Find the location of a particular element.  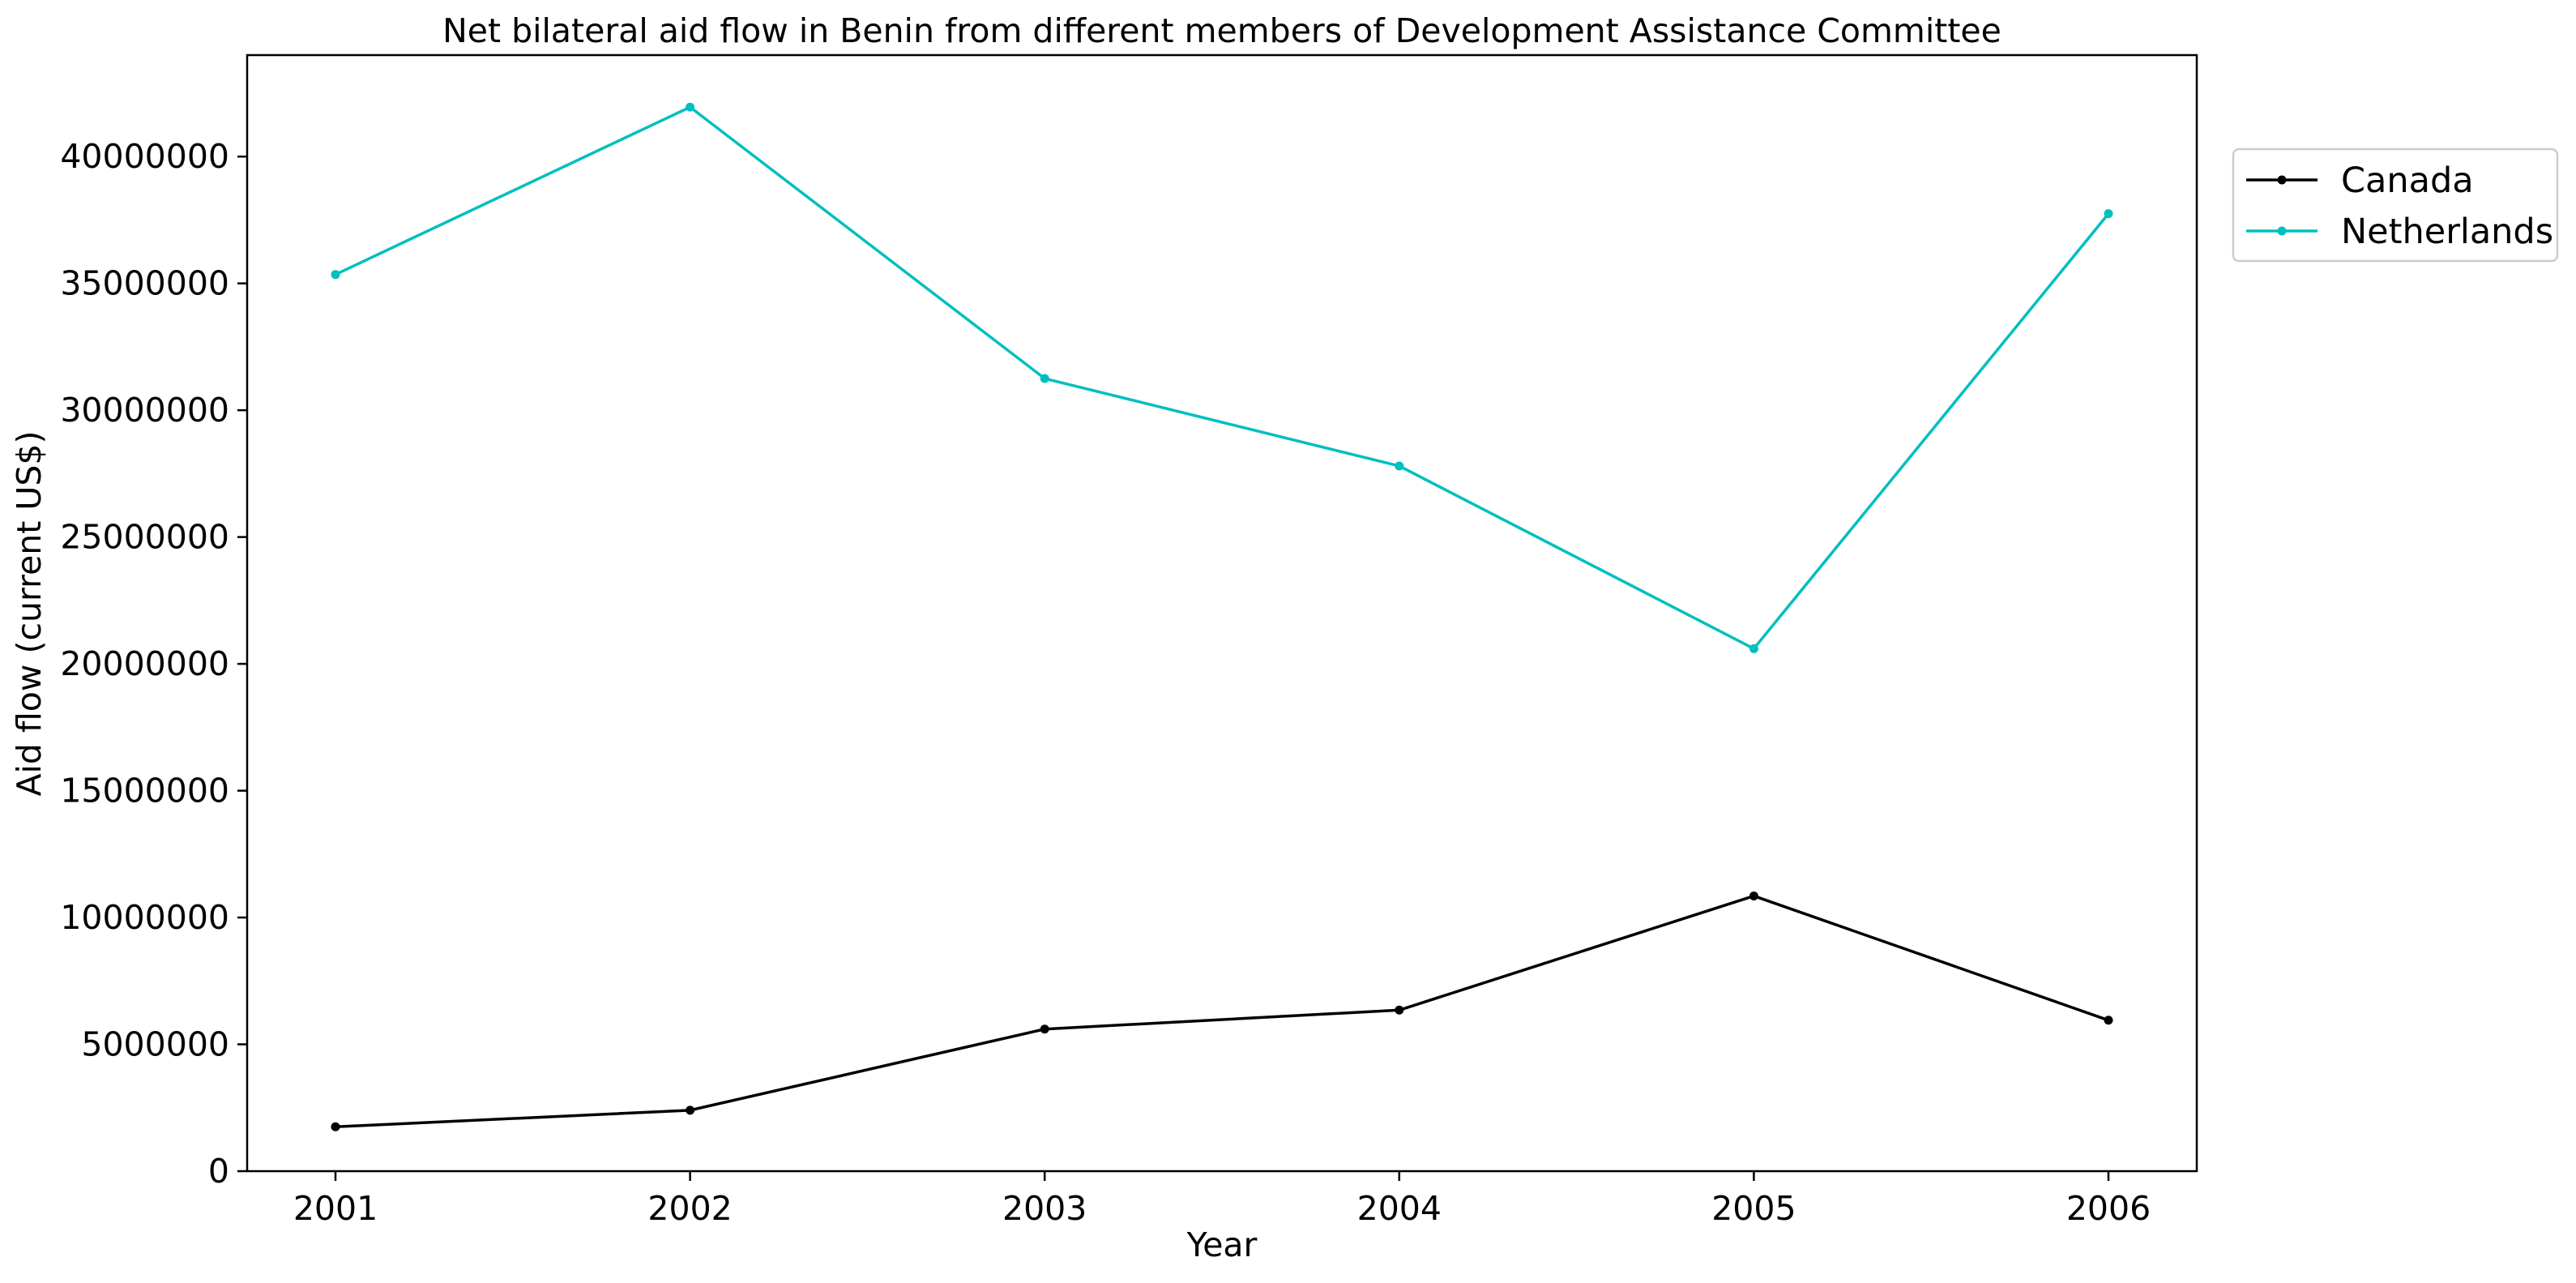

y-tick-label: 15000000 is located at coordinates (144, 791).